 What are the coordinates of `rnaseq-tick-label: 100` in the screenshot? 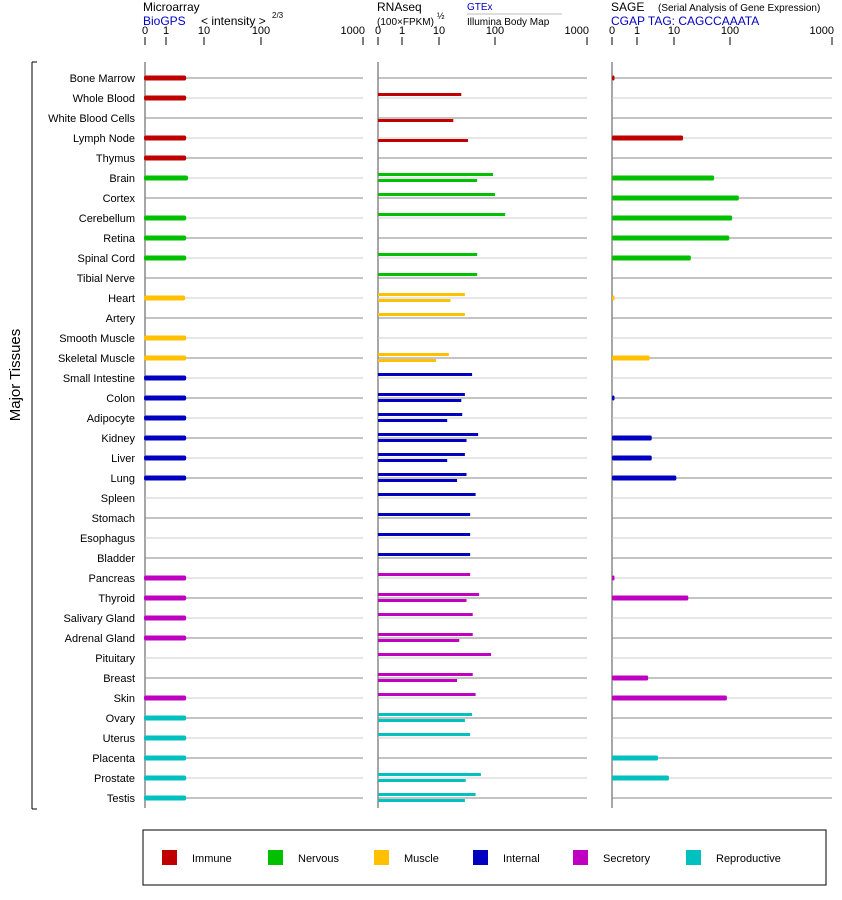 It's located at (495, 31).